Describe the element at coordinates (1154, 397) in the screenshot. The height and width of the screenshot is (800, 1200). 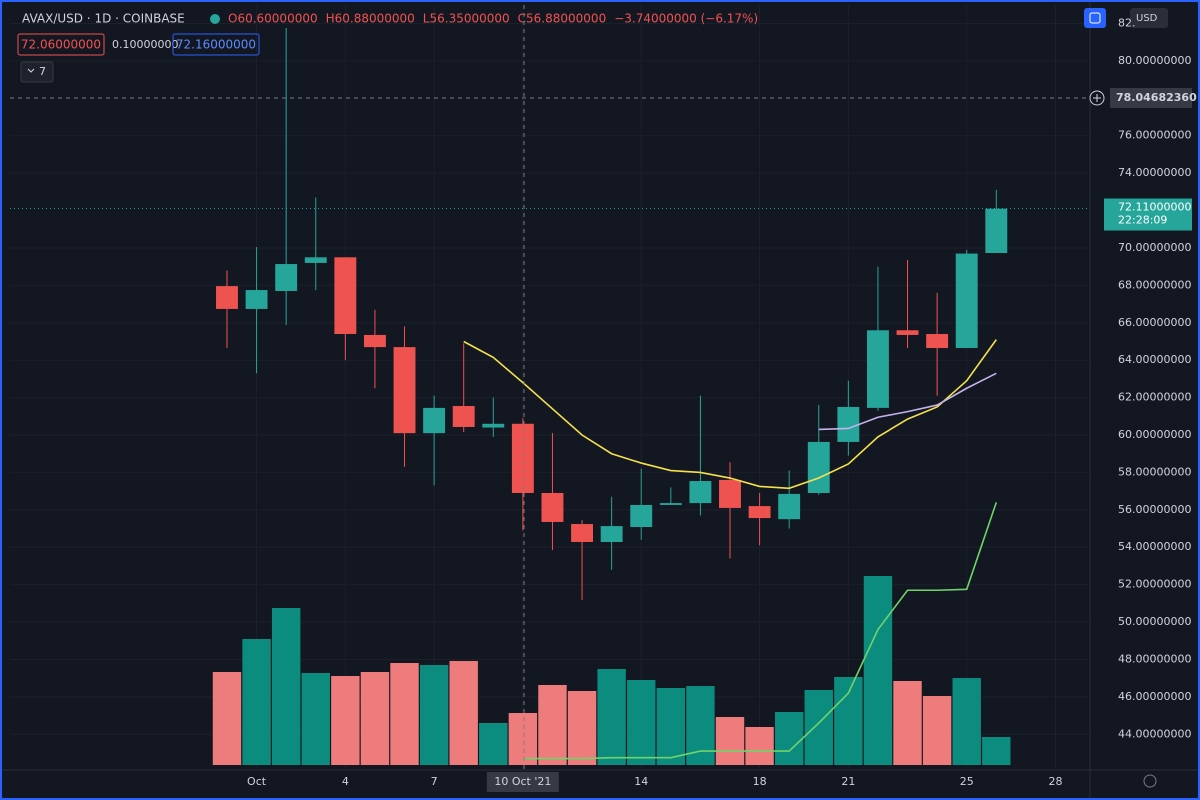
I see `y-tick-label: 62.00000000` at that location.